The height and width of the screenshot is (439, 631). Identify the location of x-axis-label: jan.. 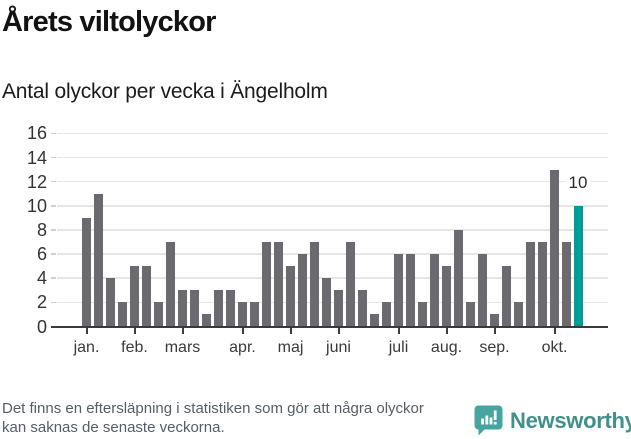
(86, 347).